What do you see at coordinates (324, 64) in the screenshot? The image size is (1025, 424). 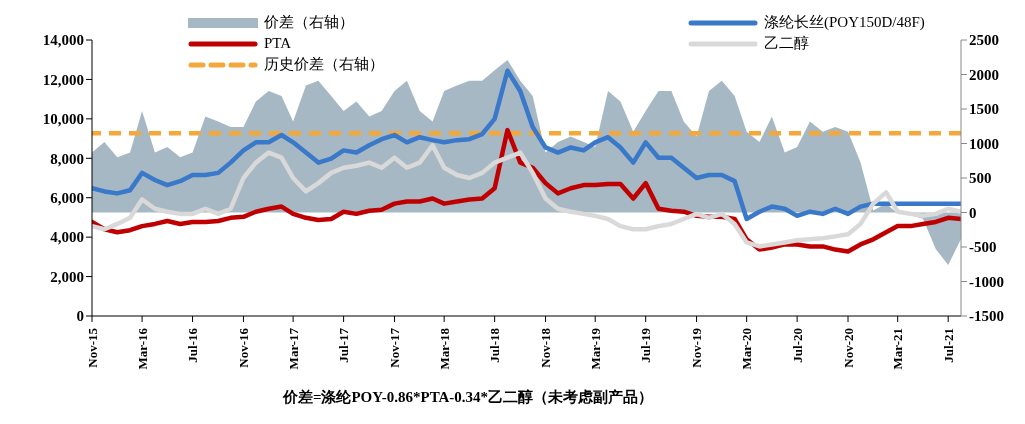 I see `legend-label: 历史价差（右轴）` at bounding box center [324, 64].